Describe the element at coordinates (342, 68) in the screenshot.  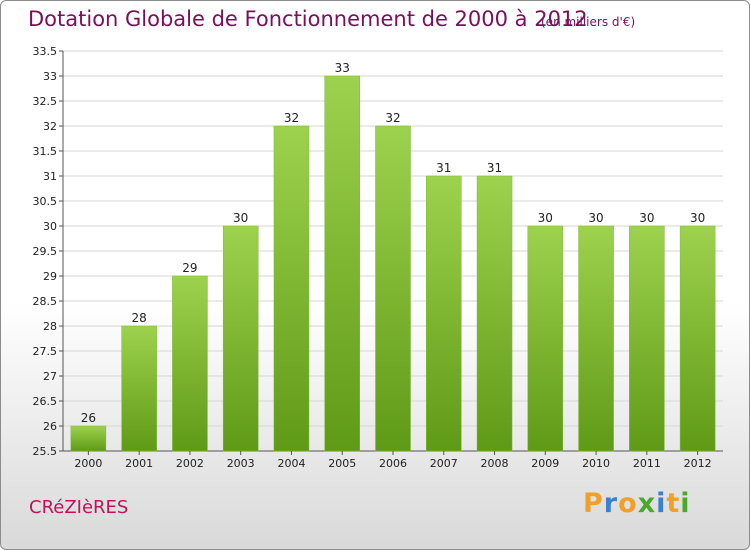
I see `data-label: 33` at that location.